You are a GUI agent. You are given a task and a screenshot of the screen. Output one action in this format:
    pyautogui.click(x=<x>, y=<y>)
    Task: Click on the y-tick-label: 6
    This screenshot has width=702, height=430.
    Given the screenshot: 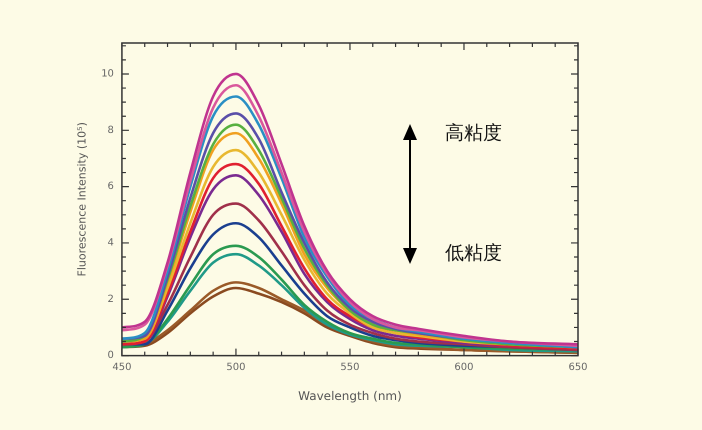 What is the action you would take?
    pyautogui.click(x=111, y=186)
    